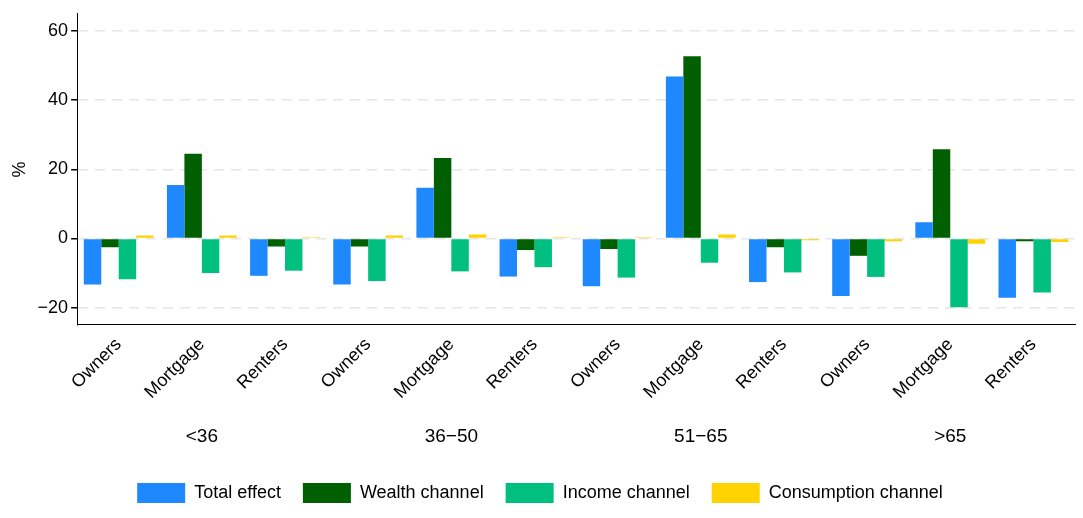 The width and height of the screenshot is (1083, 518). I want to click on legend-label: Income channel, so click(626, 491).